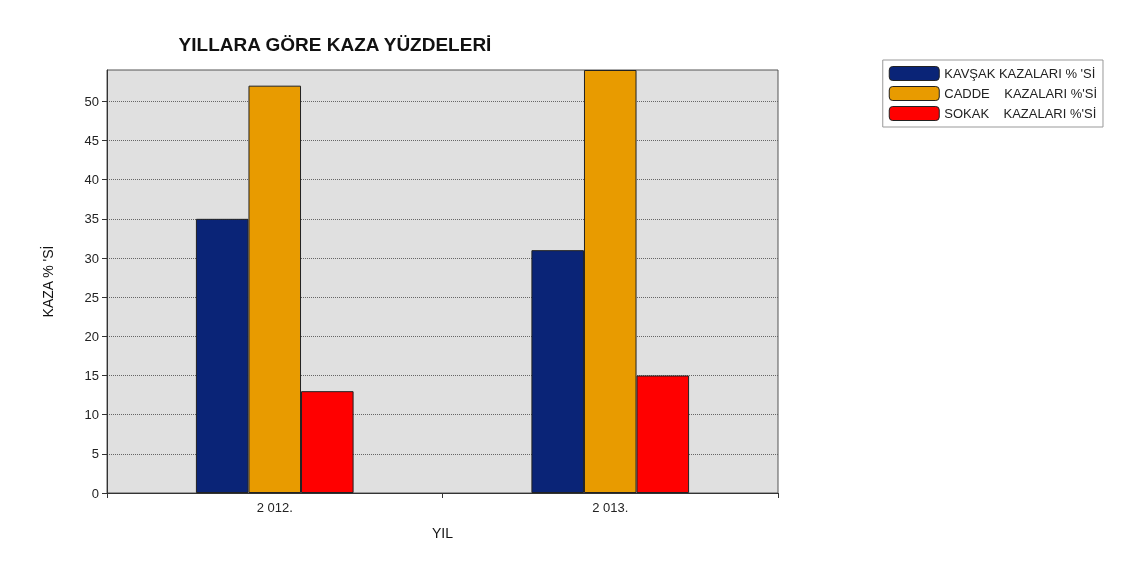  Describe the element at coordinates (1021, 93) in the screenshot. I see `legend-label: CADDE KAZALARI %'Sİ` at that location.